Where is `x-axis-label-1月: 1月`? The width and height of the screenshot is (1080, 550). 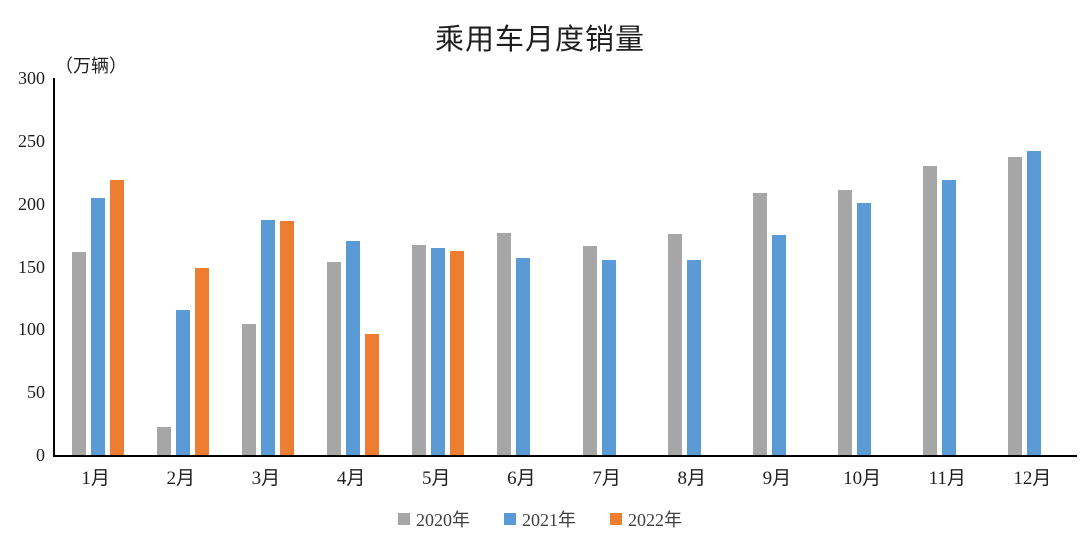
x-axis-label-1月: 1月 is located at coordinates (95, 478).